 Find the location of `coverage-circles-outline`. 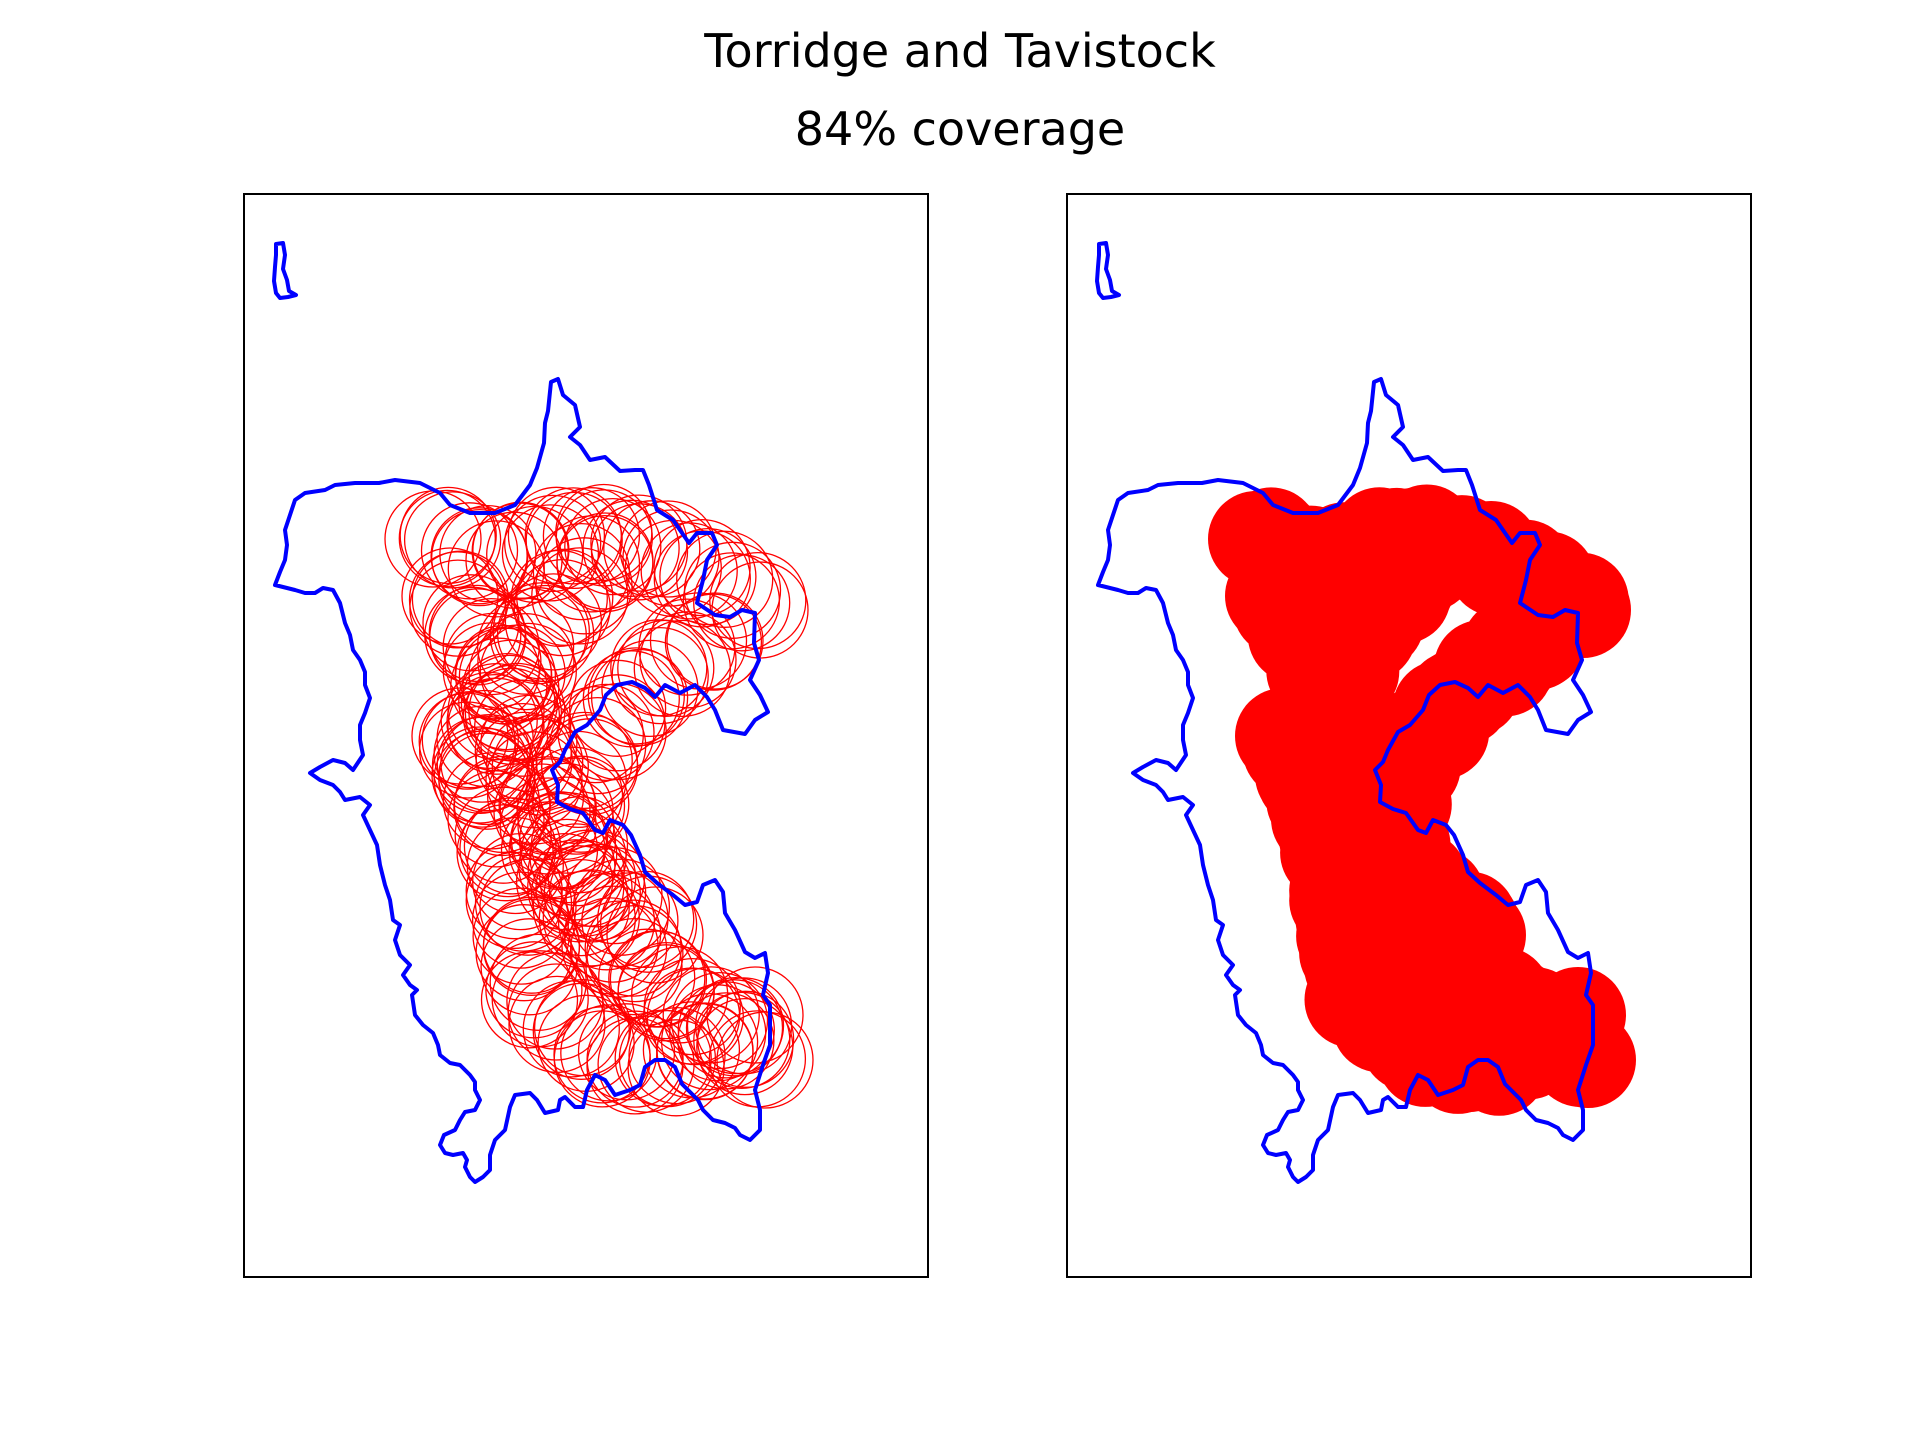

coverage-circles-outline is located at coordinates (599, 800).